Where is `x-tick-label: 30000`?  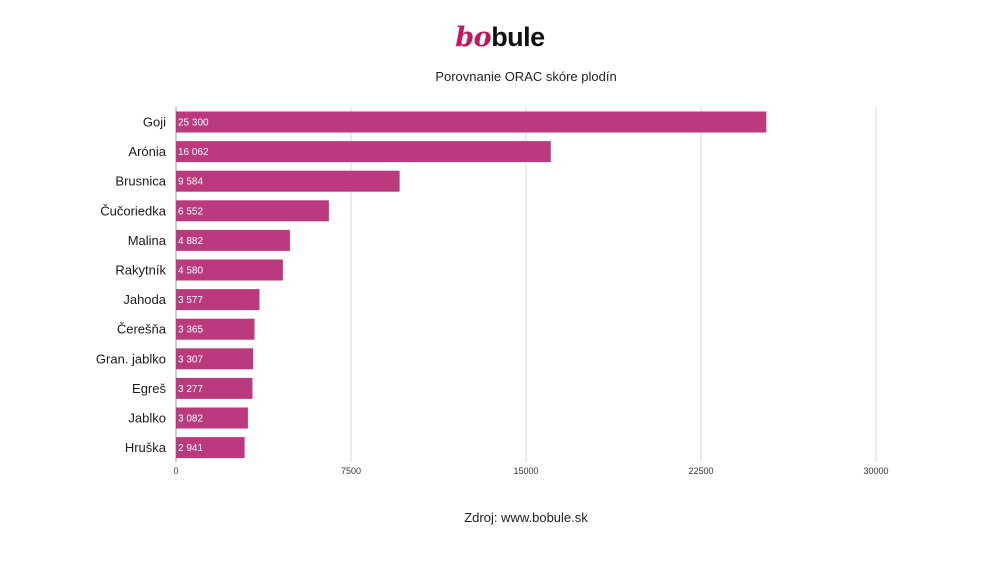
x-tick-label: 30000 is located at coordinates (875, 471).